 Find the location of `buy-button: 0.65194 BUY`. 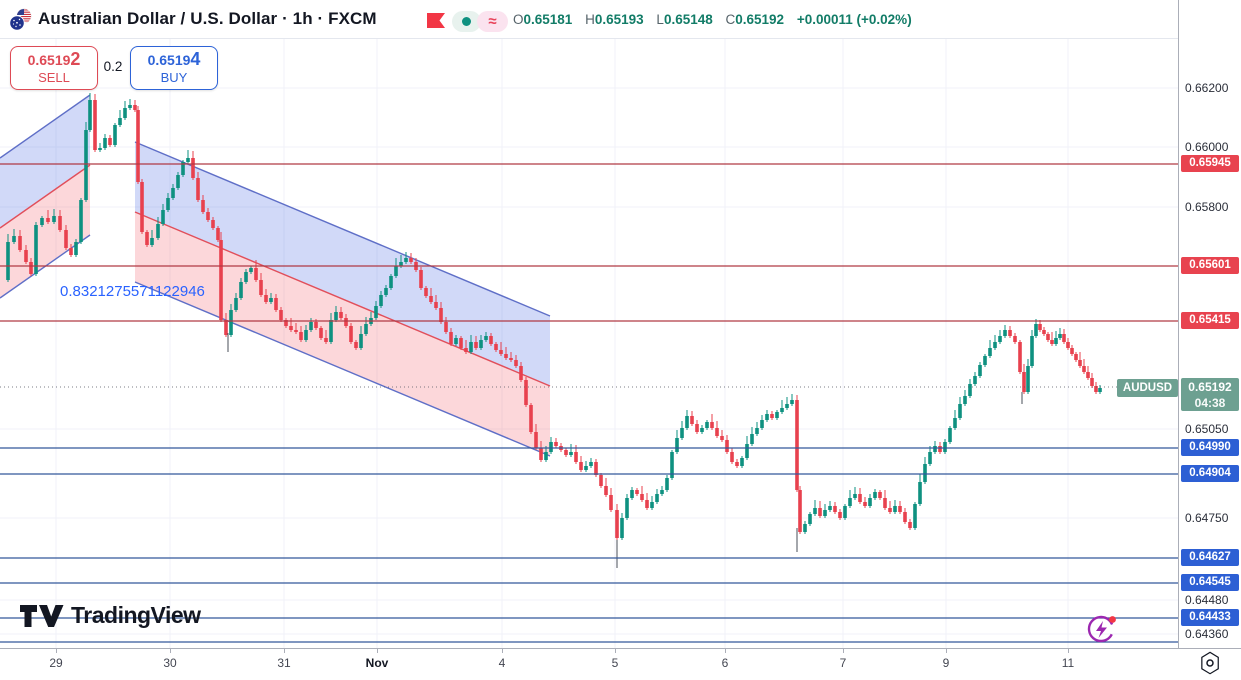

buy-button: 0.65194 BUY is located at coordinates (174, 68).